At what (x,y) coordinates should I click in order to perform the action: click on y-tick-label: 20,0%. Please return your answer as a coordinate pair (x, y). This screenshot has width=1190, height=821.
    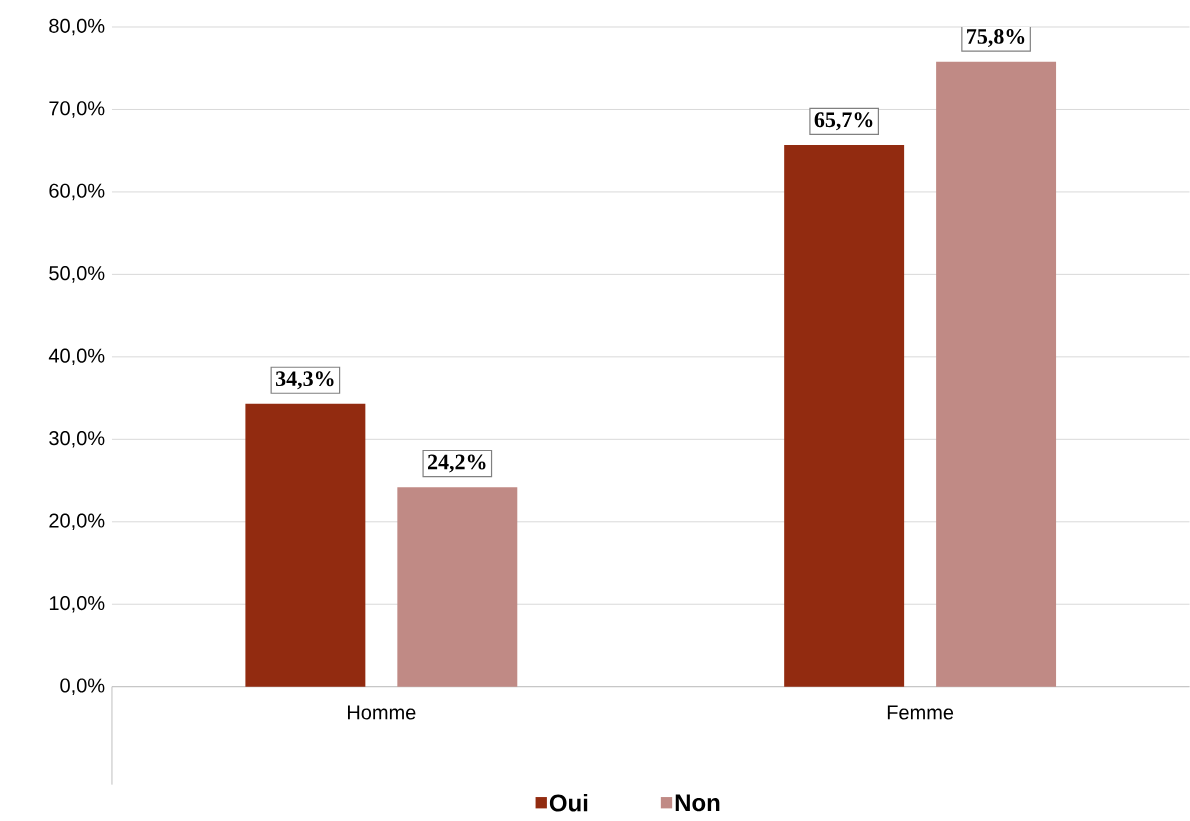
    Looking at the image, I should click on (77, 522).